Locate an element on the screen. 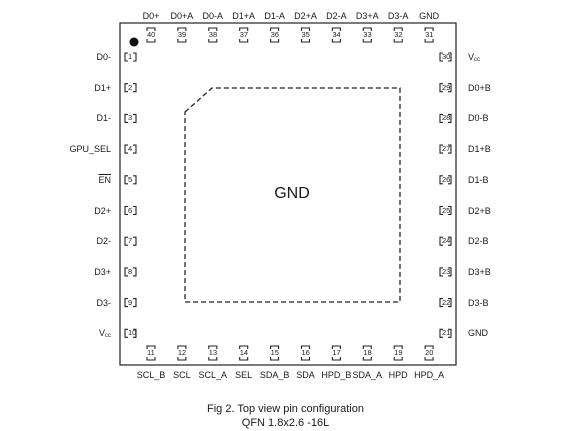  figure-caption-package: QFN 1.8x2.6 -16L is located at coordinates (285, 423).